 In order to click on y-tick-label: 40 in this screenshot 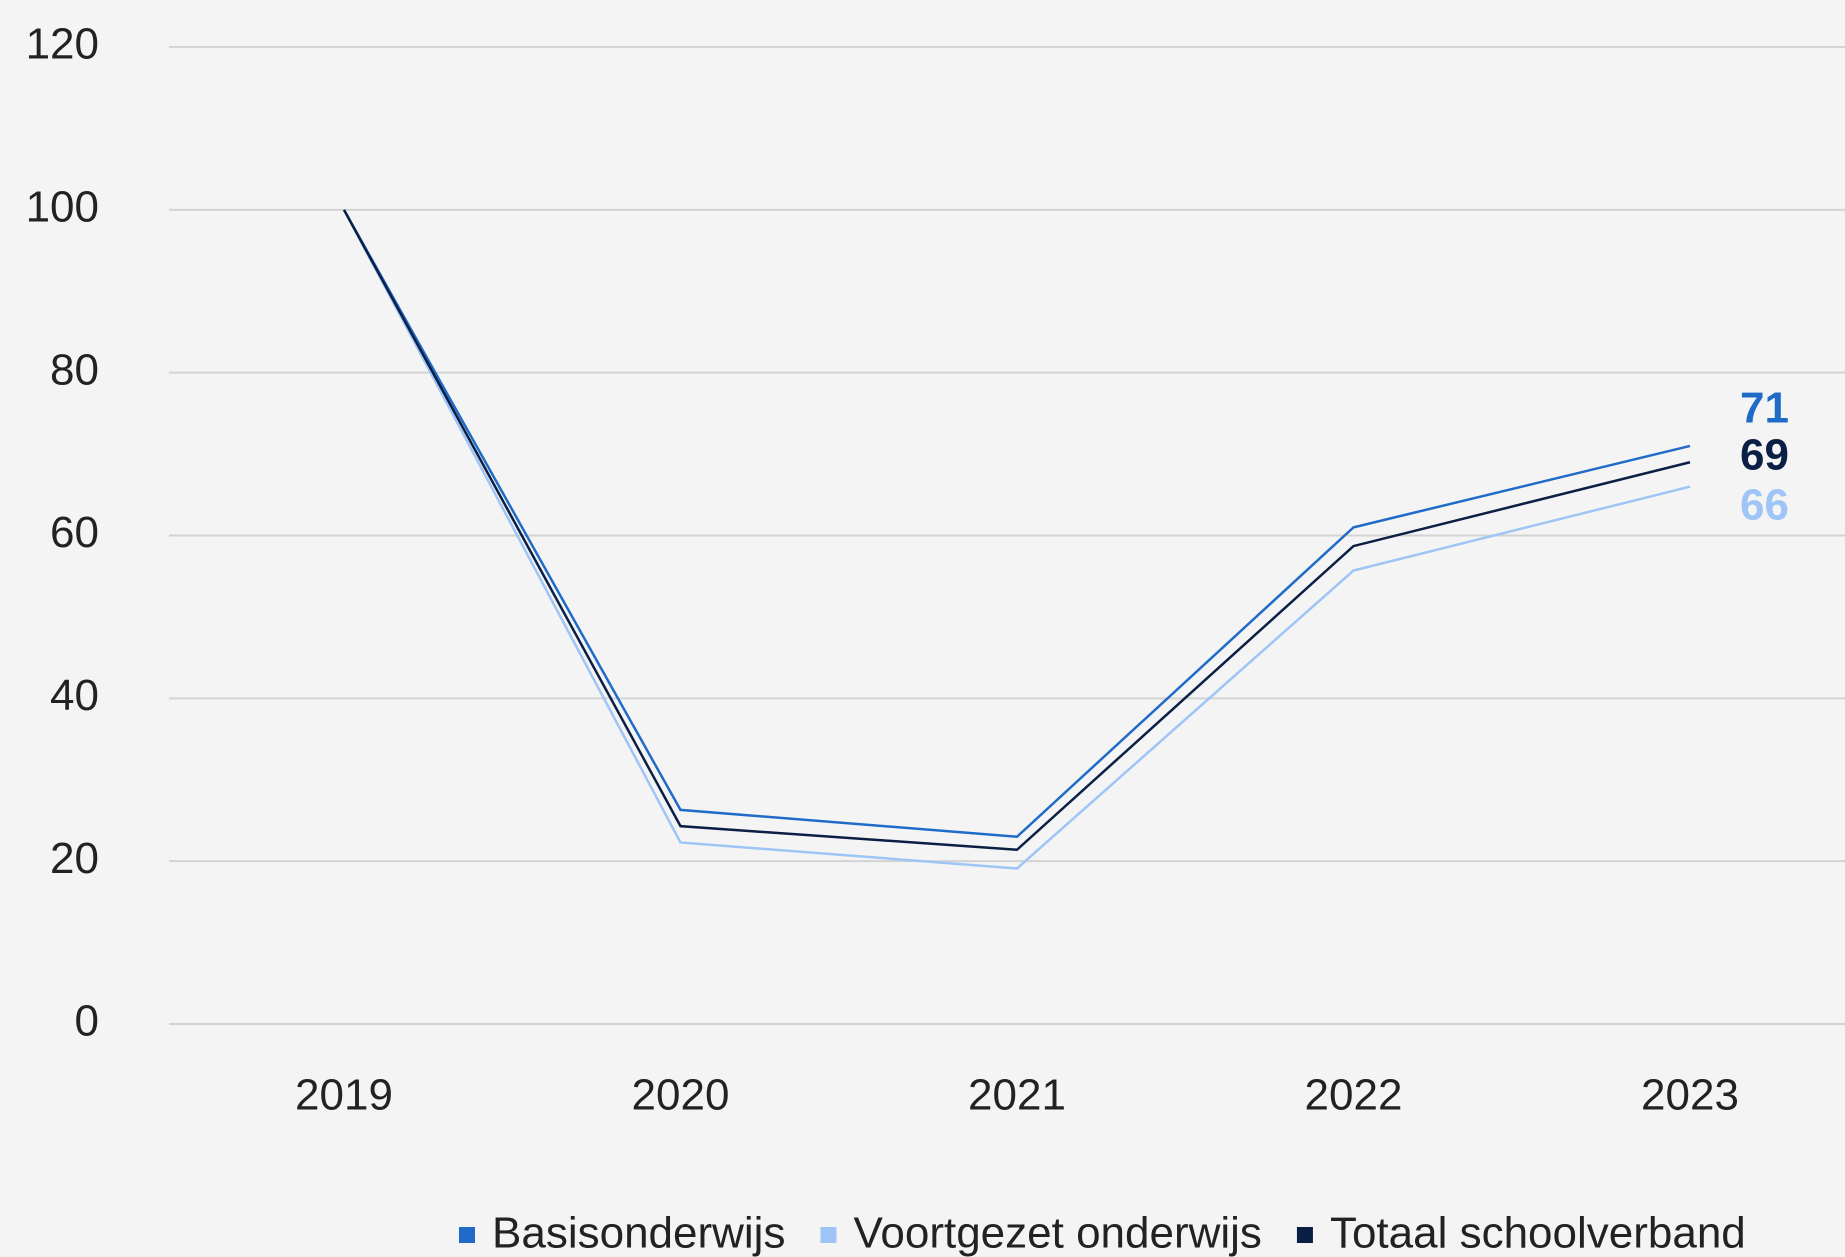, I will do `click(74, 695)`.